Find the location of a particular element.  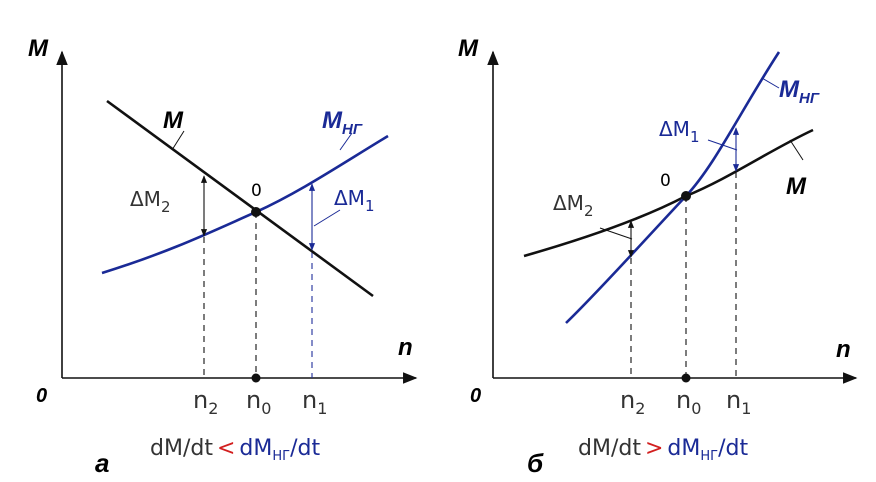

panel-a-point-label: 0 is located at coordinates (256, 191).